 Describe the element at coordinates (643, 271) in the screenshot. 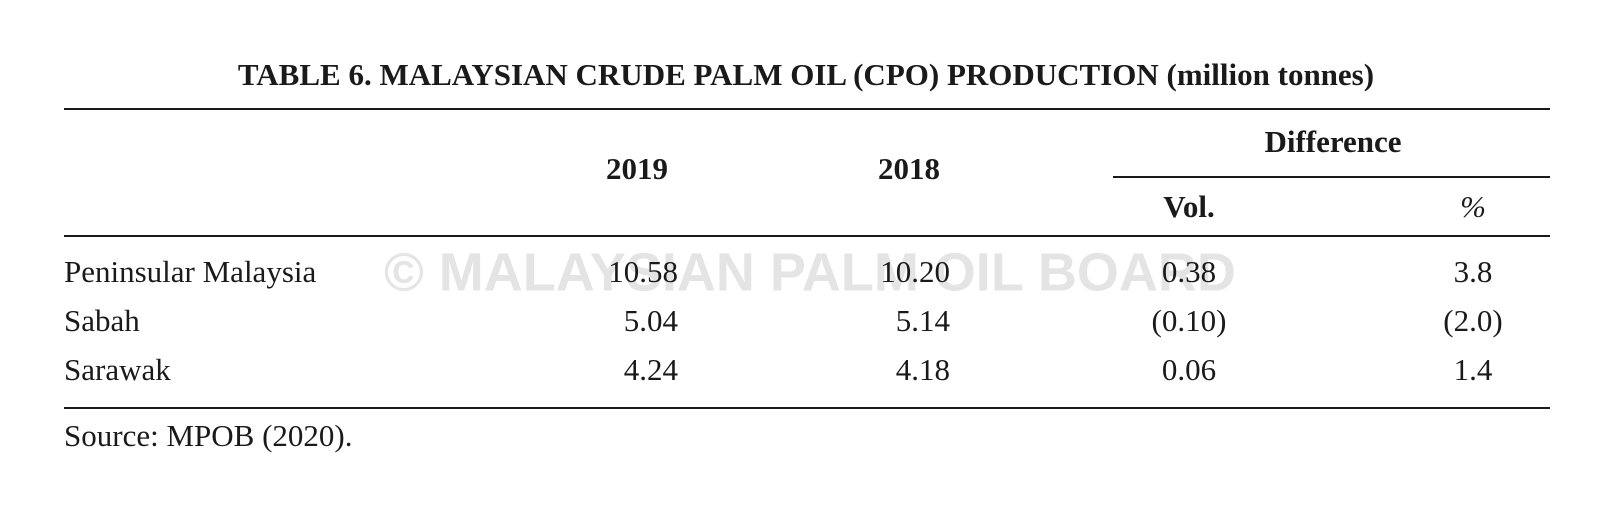

I see `cell: 10.58` at that location.